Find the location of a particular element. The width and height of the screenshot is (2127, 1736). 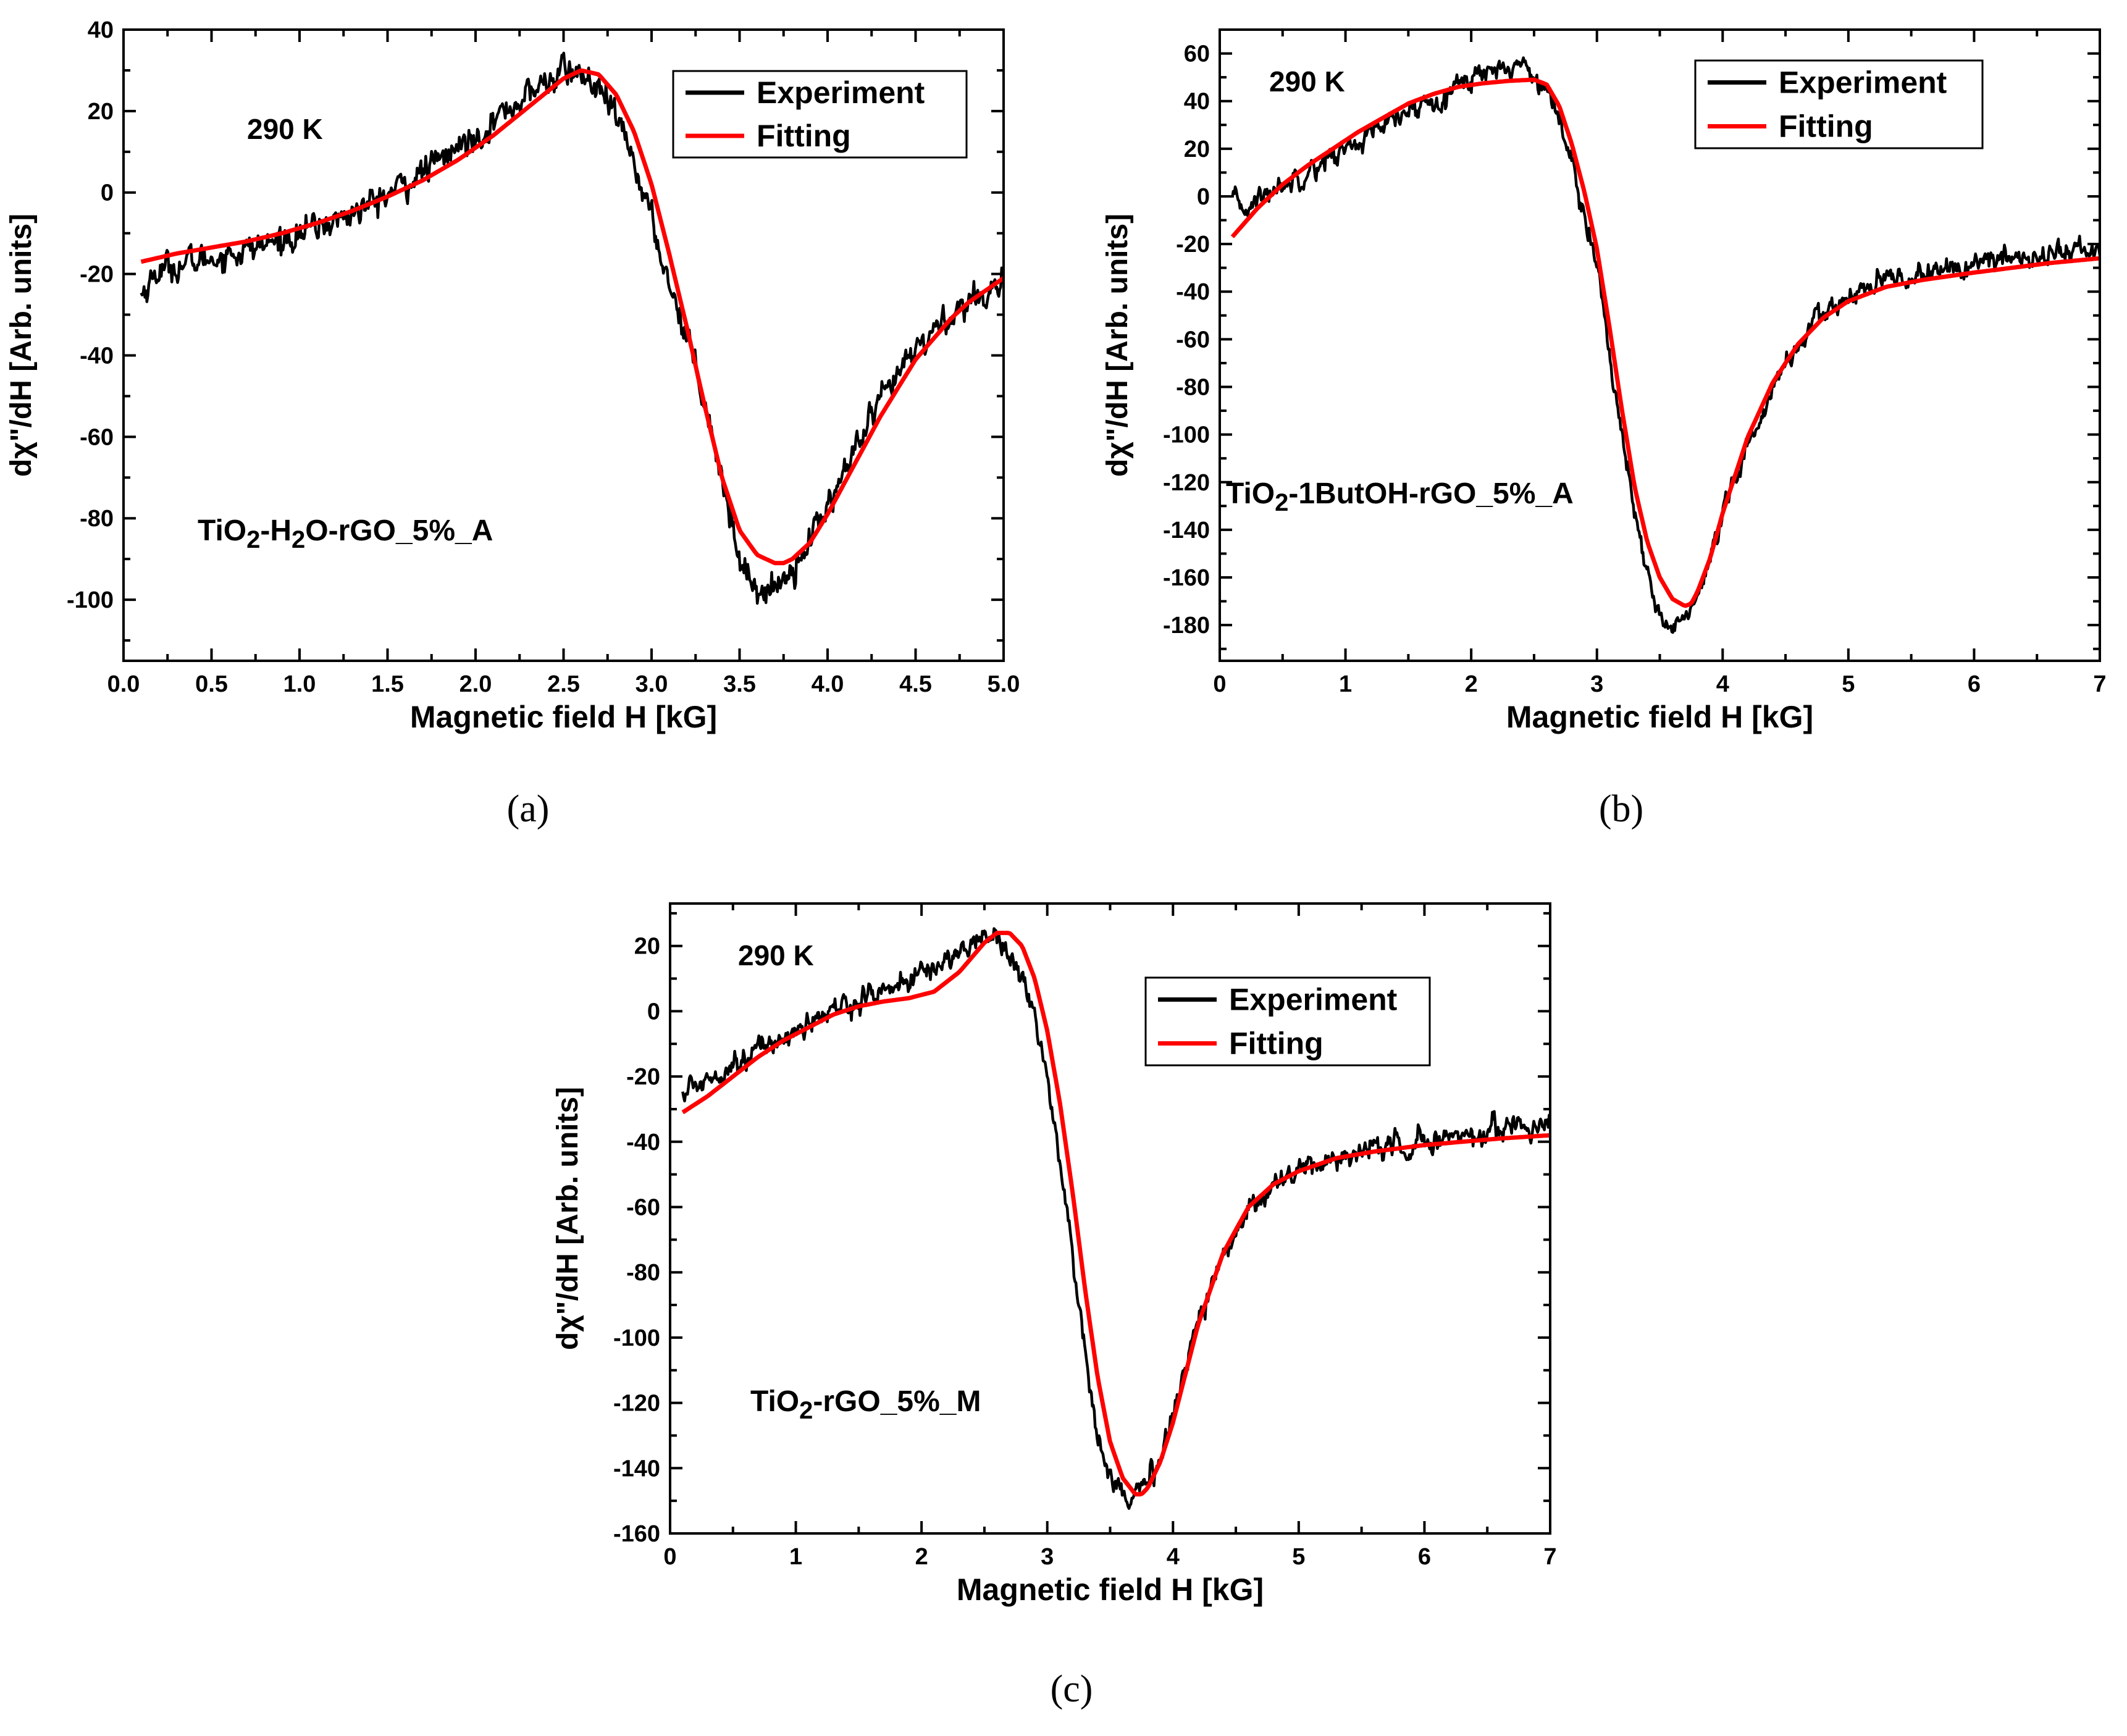

x-tick-label: 2.5 is located at coordinates (563, 684).